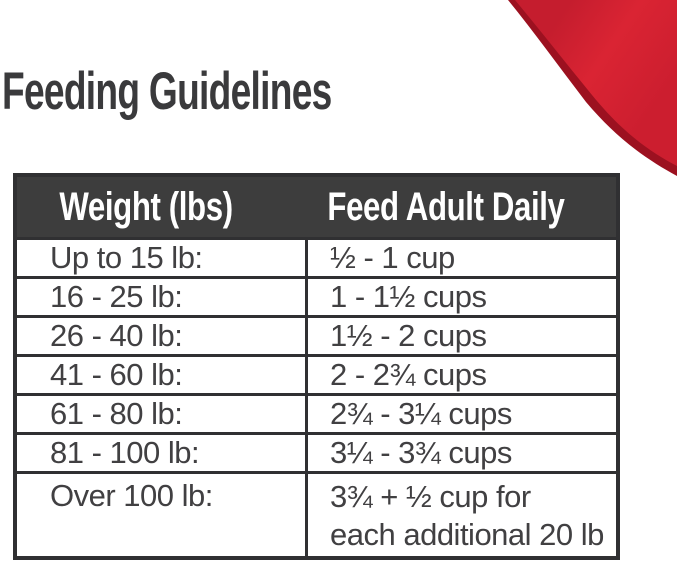  What do you see at coordinates (167, 91) in the screenshot?
I see `page-title: Feeding Guidelines` at bounding box center [167, 91].